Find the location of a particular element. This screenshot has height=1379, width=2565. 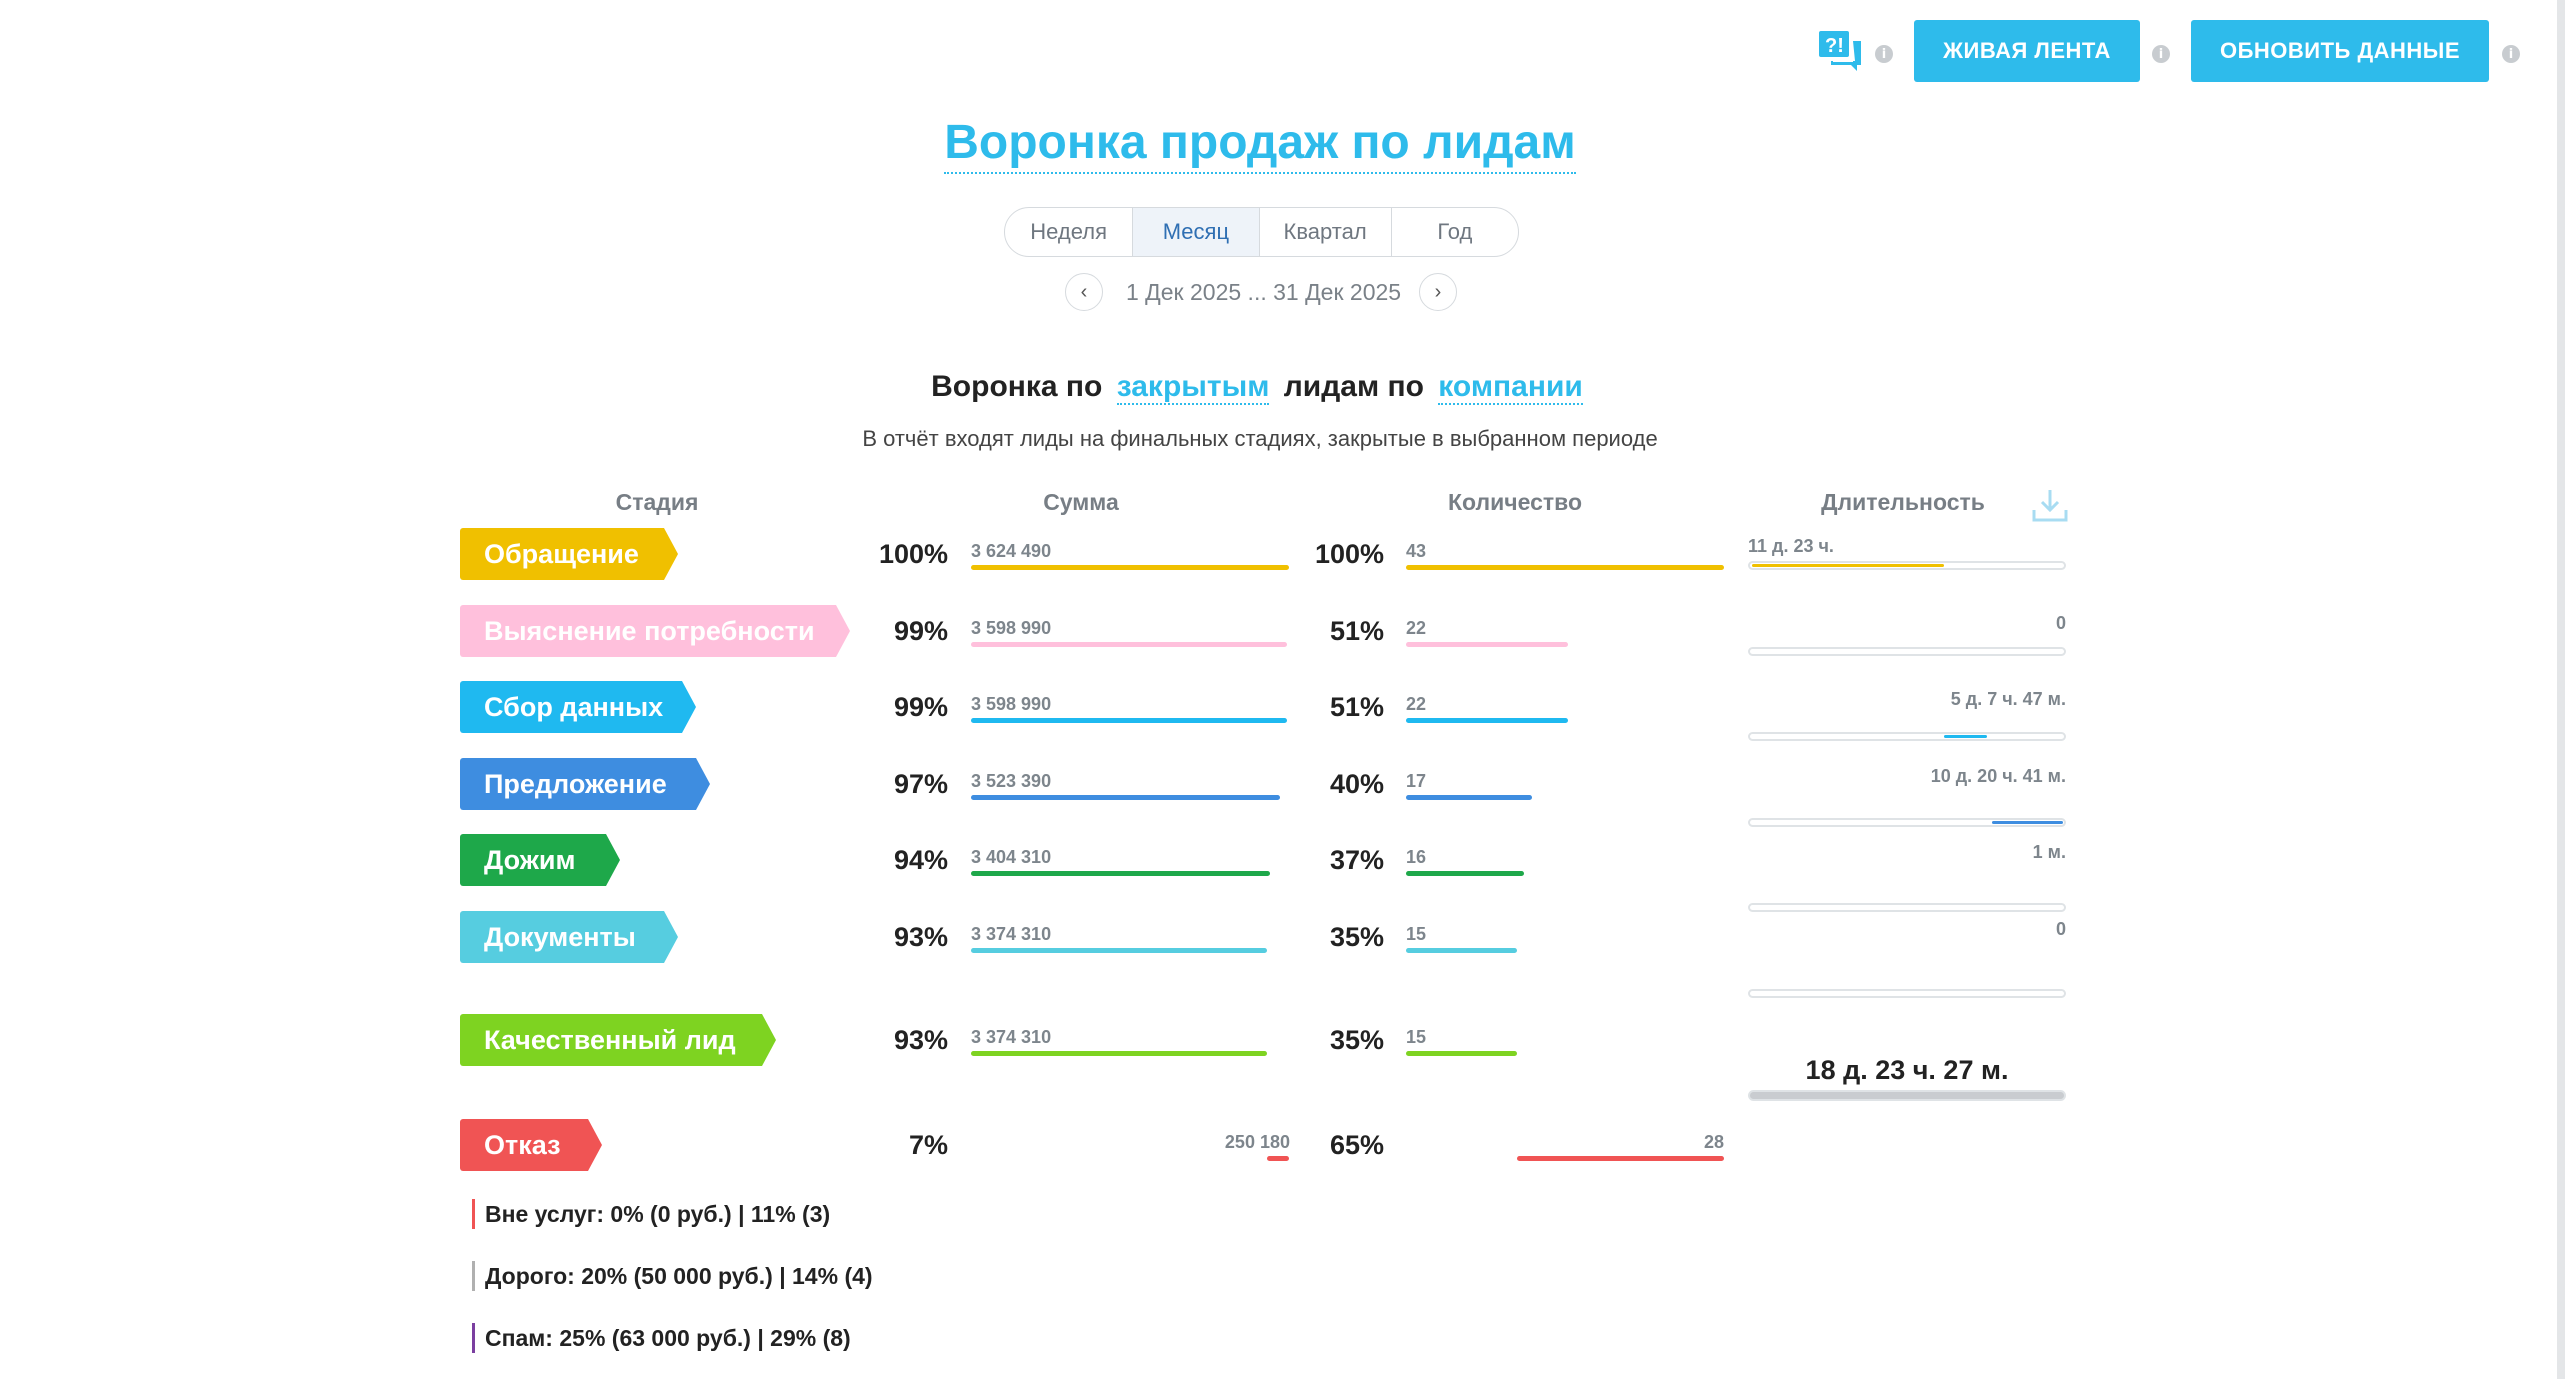

sum-percent: 94% is located at coordinates (920, 860).